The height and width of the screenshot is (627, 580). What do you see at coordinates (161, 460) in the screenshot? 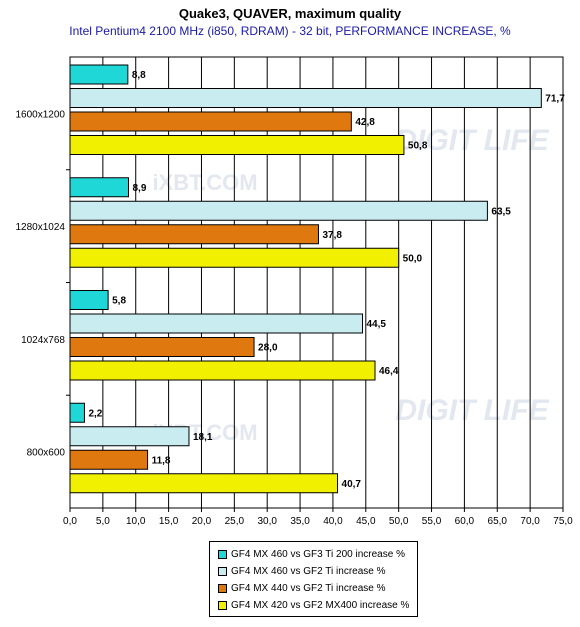
I see `data-label: 11,8` at bounding box center [161, 460].